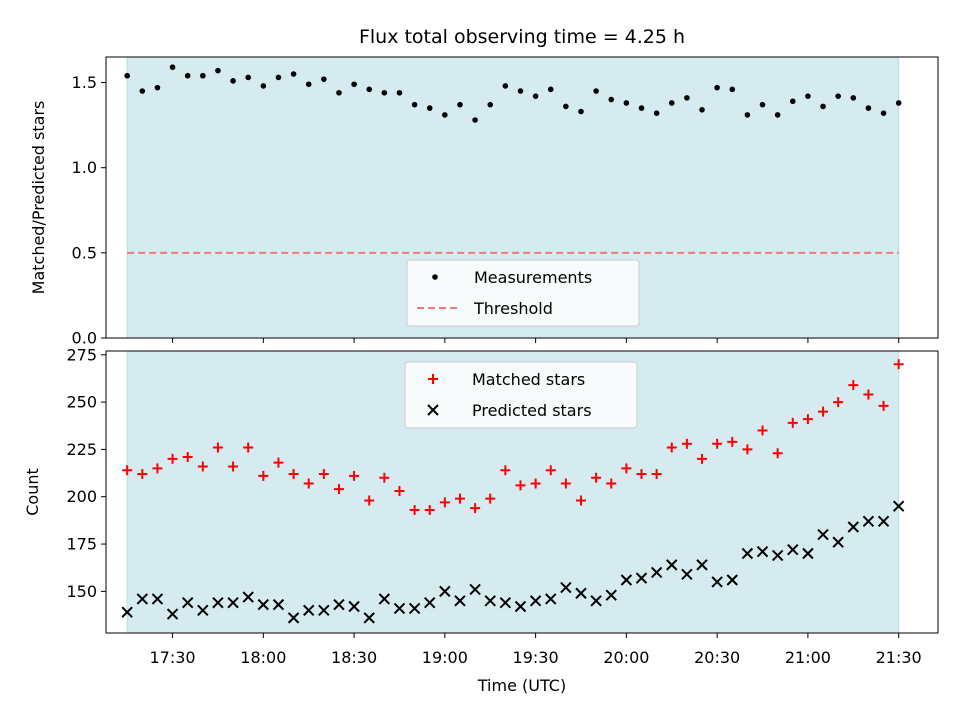 This screenshot has width=960, height=720. Describe the element at coordinates (354, 657) in the screenshot. I see `x-tick-label: 18:30` at that location.